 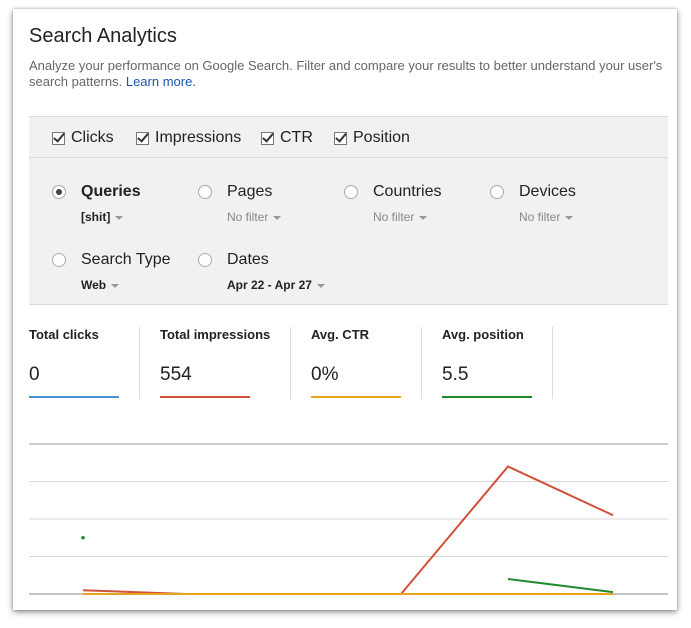 I want to click on clicks-checkbox: Clicks, so click(x=83, y=138).